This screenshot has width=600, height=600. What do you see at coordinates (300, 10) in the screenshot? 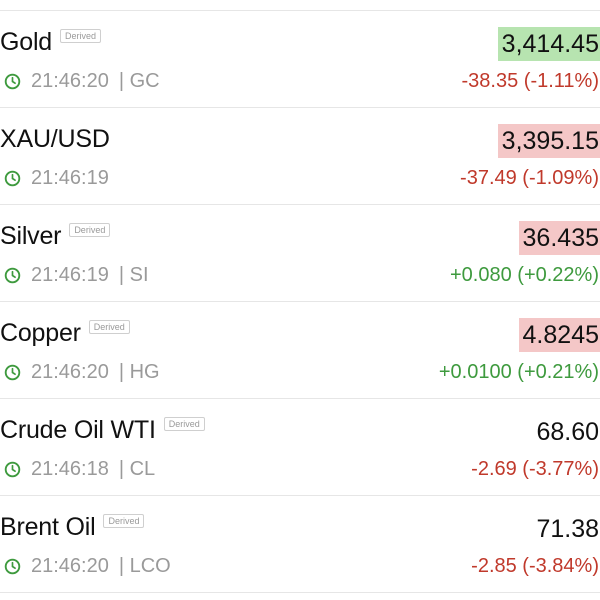
I see `top-divider` at bounding box center [300, 10].